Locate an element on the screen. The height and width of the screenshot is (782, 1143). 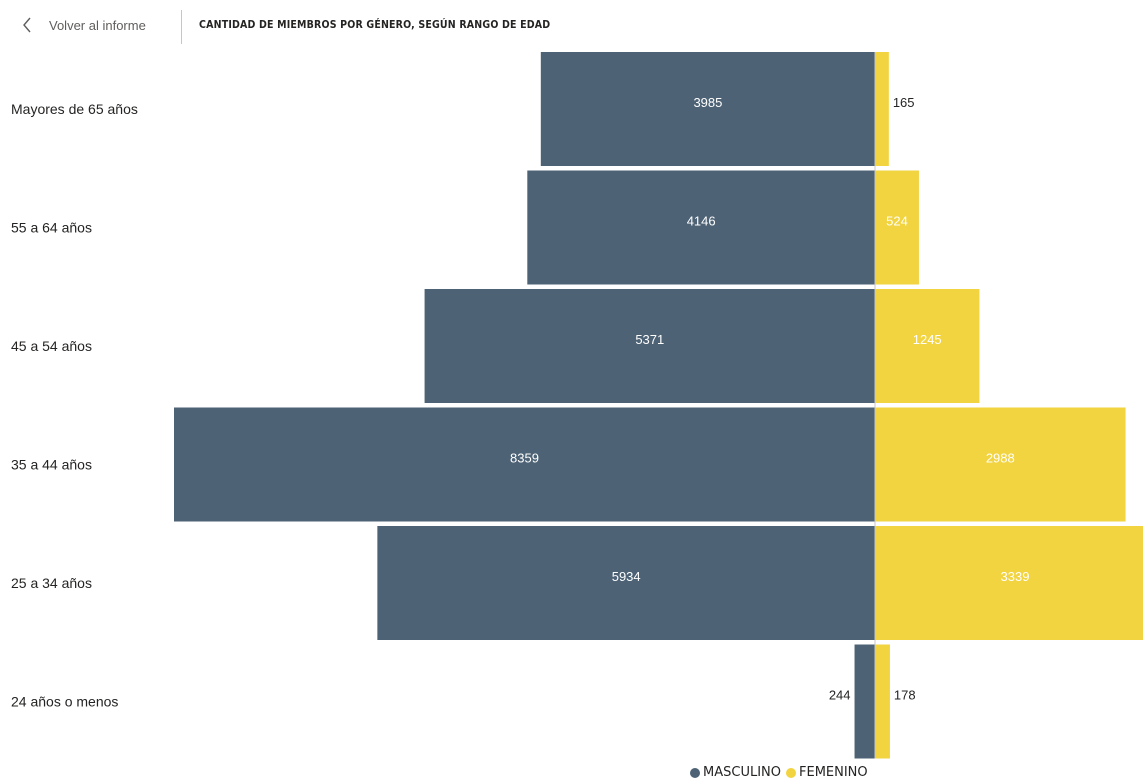
legend-item-masculino: MASCULINO is located at coordinates (735, 772).